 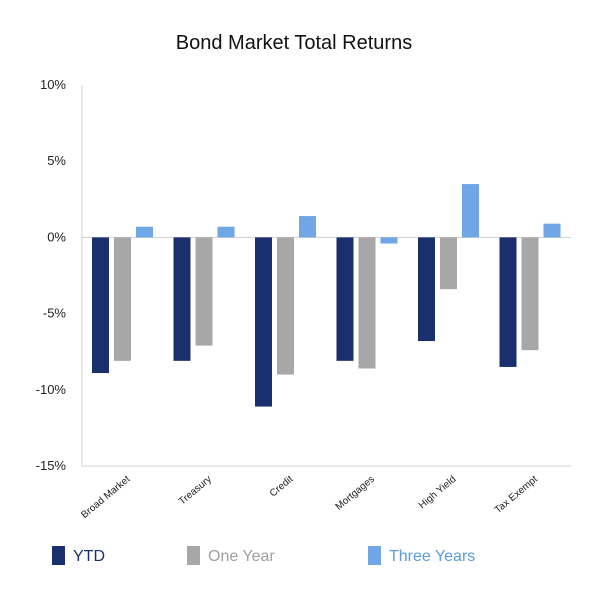 What do you see at coordinates (56, 160) in the screenshot?
I see `y-tick-label: 5%` at bounding box center [56, 160].